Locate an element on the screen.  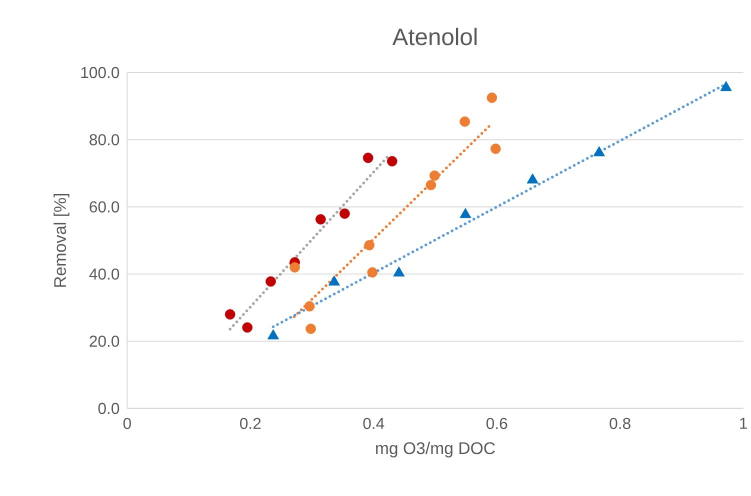
y-tick-label: 40.0 is located at coordinates (104, 274).